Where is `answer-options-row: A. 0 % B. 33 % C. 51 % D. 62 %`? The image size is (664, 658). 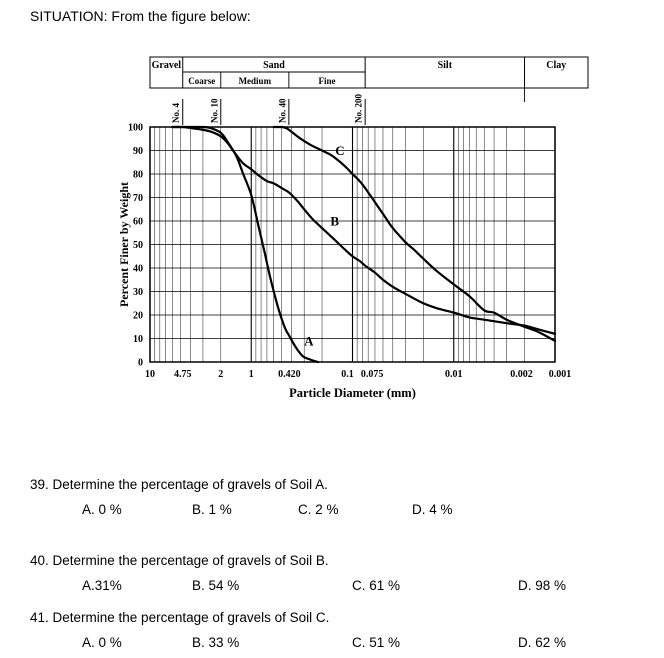
answer-options-row: A. 0 % B. 33 % C. 51 % D. 62 % is located at coordinates (332, 644).